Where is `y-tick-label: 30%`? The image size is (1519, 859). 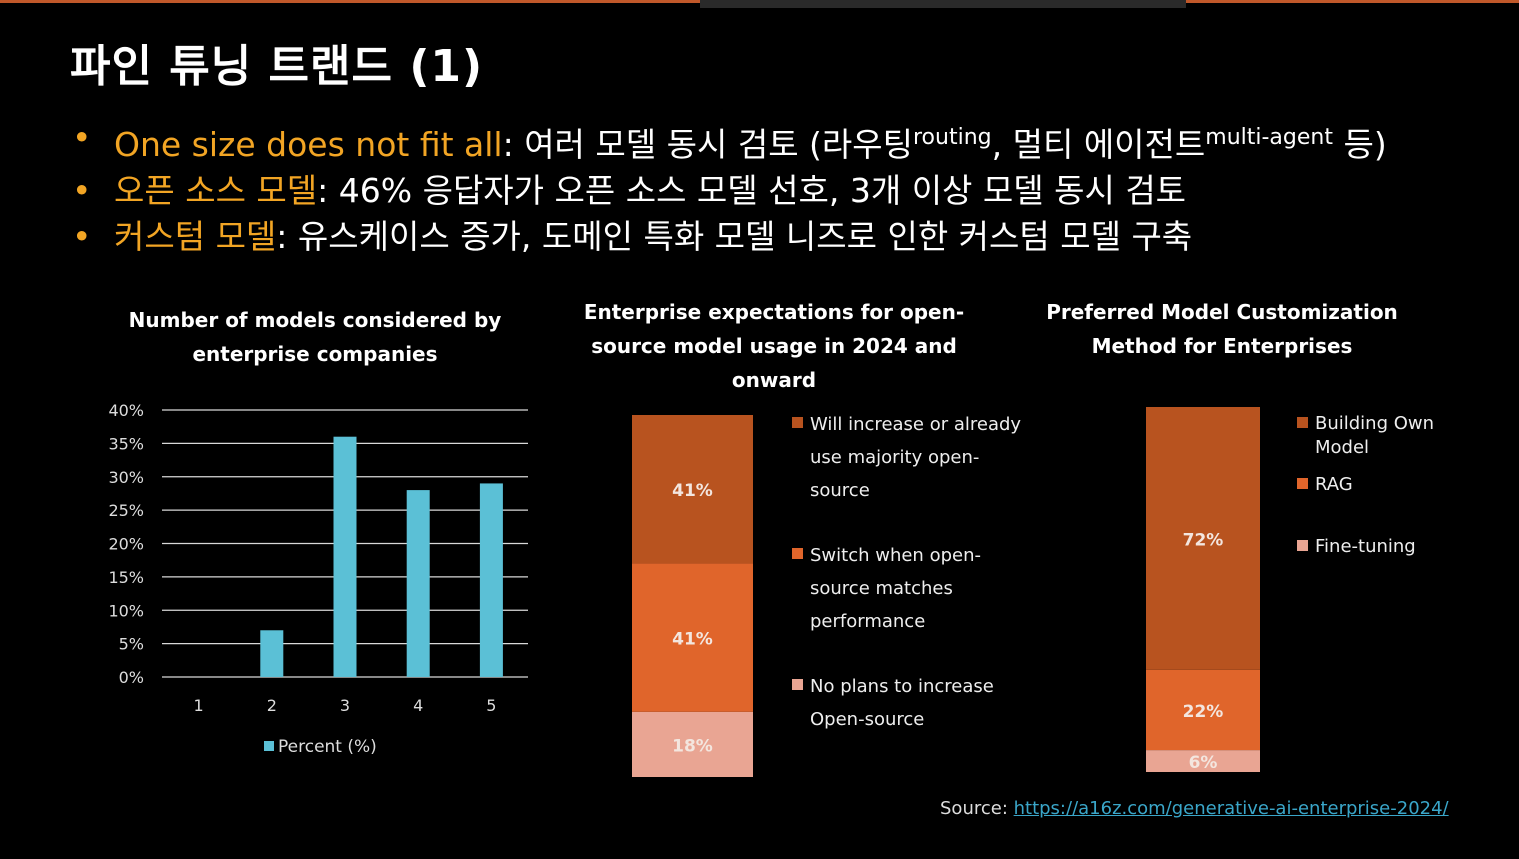
y-tick-label: 30% is located at coordinates (126, 477).